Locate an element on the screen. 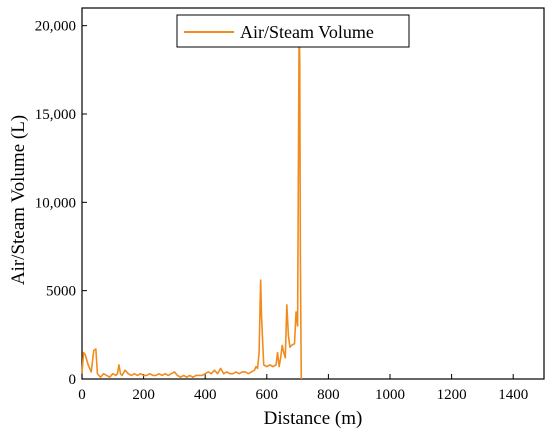 The height and width of the screenshot is (436, 550). y-tick-label: 5000 is located at coordinates (61, 292).